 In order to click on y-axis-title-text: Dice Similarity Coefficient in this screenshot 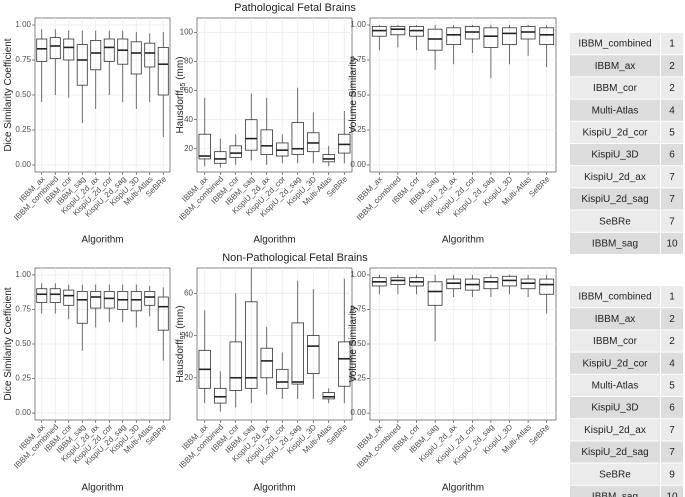, I will do `click(8, 94)`.